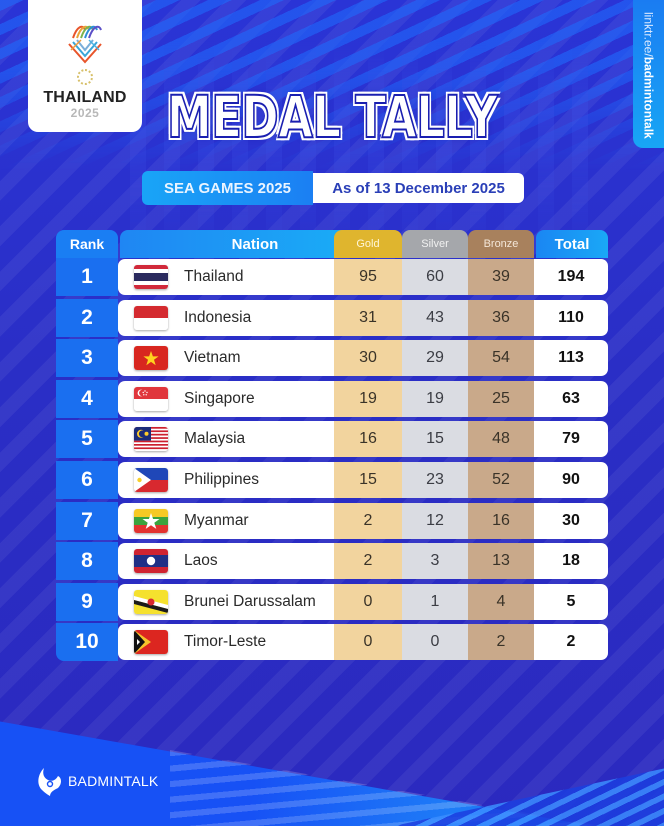  Describe the element at coordinates (648, 34) in the screenshot. I see `link-prefix: linktr.ee/` at that location.